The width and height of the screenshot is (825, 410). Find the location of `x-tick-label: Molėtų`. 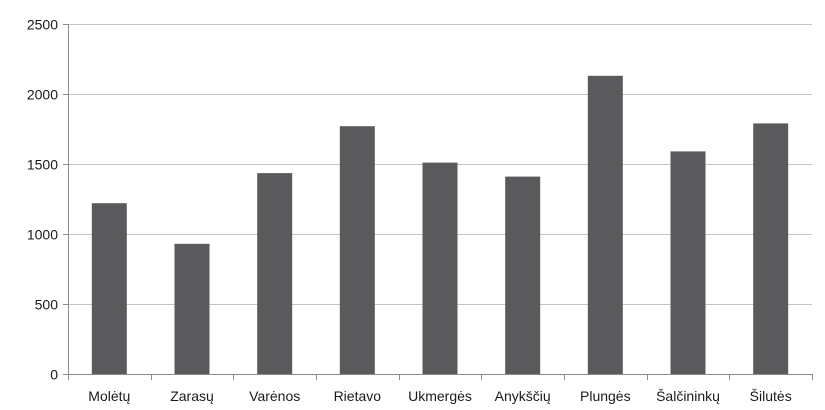

x-tick-label: Molėtų is located at coordinates (109, 396).